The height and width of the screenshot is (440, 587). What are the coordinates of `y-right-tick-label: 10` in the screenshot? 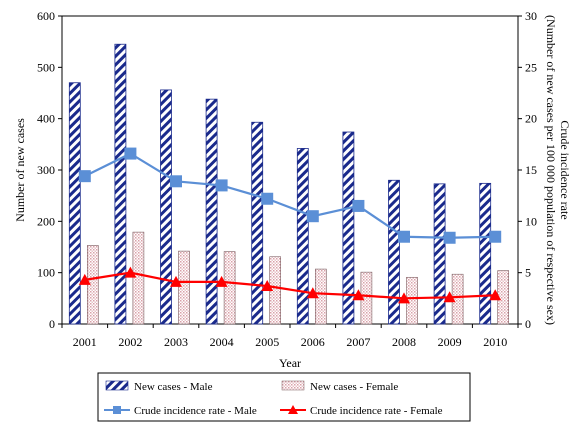 It's located at (531, 221).